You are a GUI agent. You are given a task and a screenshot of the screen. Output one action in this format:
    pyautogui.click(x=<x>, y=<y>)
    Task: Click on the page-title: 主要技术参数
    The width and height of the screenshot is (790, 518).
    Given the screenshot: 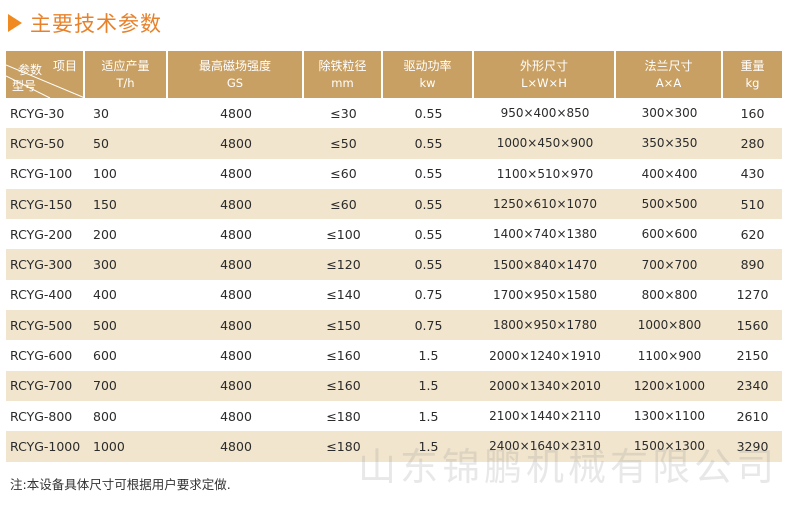 What is the action you would take?
    pyautogui.click(x=96, y=24)
    